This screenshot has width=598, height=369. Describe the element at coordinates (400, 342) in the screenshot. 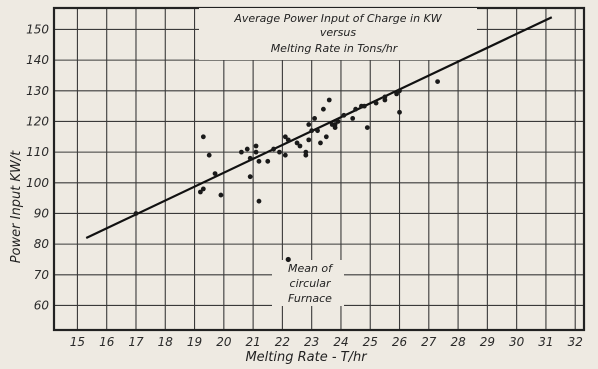

I see `x-tick-label: 26` at that location.